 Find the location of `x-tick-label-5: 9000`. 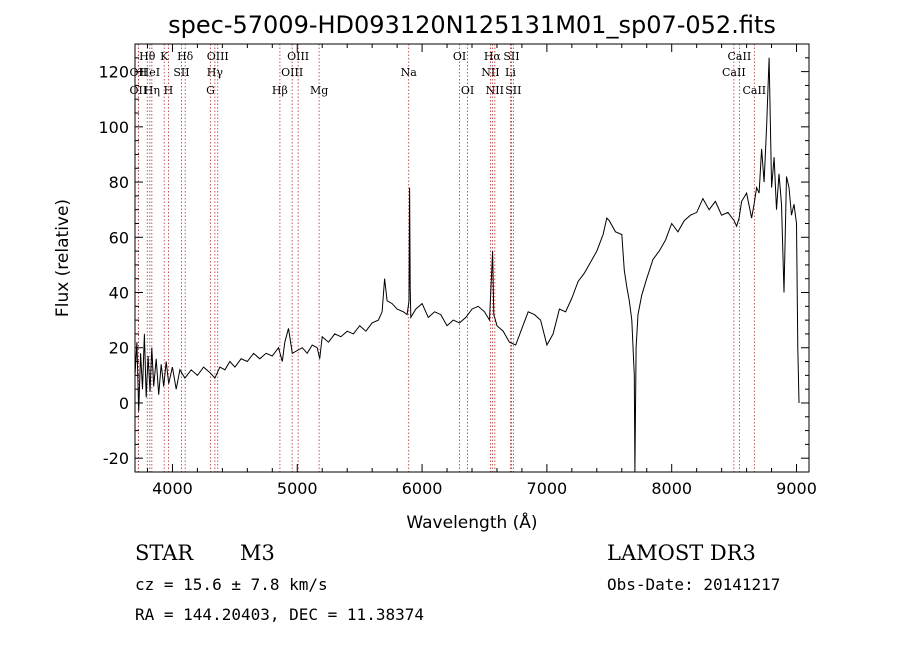

x-tick-label-5: 9000 is located at coordinates (796, 488).